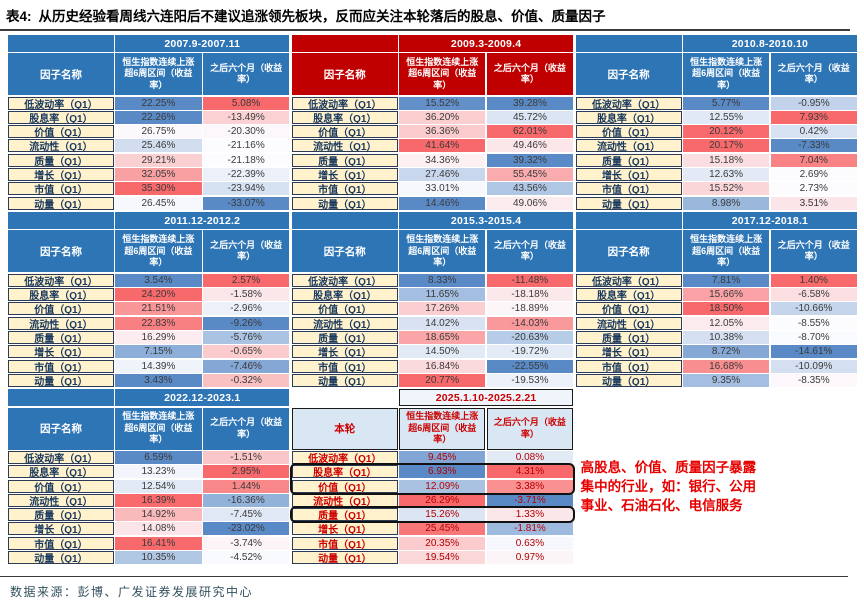  What do you see at coordinates (726, 103) in the screenshot?
I see `rise-value-cell: 5.77%` at bounding box center [726, 103].